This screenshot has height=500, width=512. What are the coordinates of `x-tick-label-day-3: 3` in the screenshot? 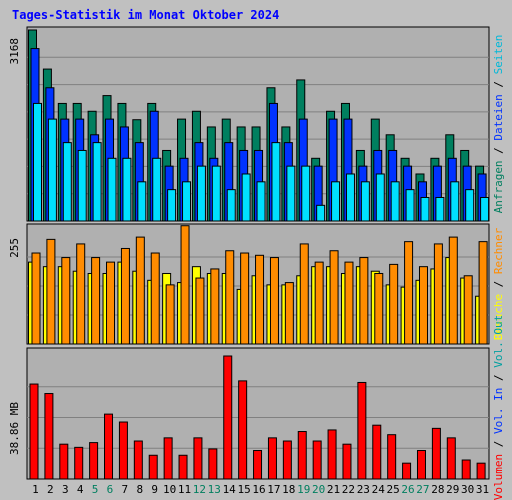 It's located at (65, 489).